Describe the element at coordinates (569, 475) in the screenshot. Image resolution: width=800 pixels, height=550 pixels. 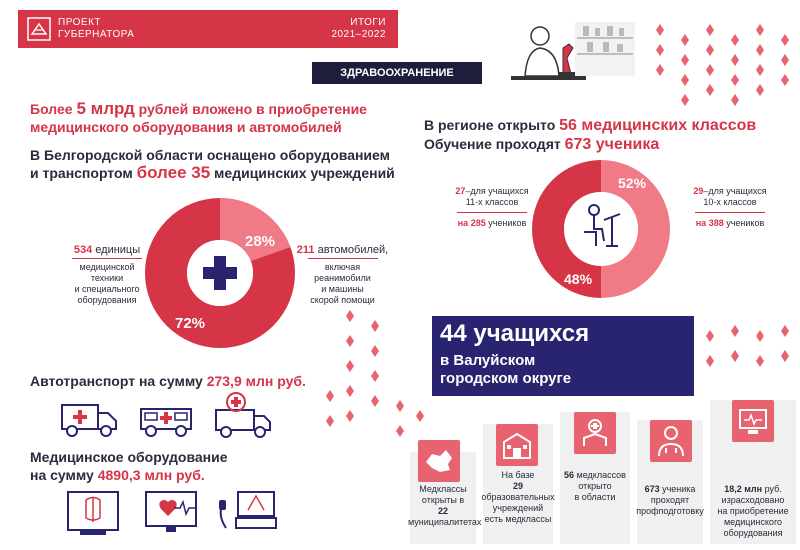
I see `stat3-num: 56` at that location.